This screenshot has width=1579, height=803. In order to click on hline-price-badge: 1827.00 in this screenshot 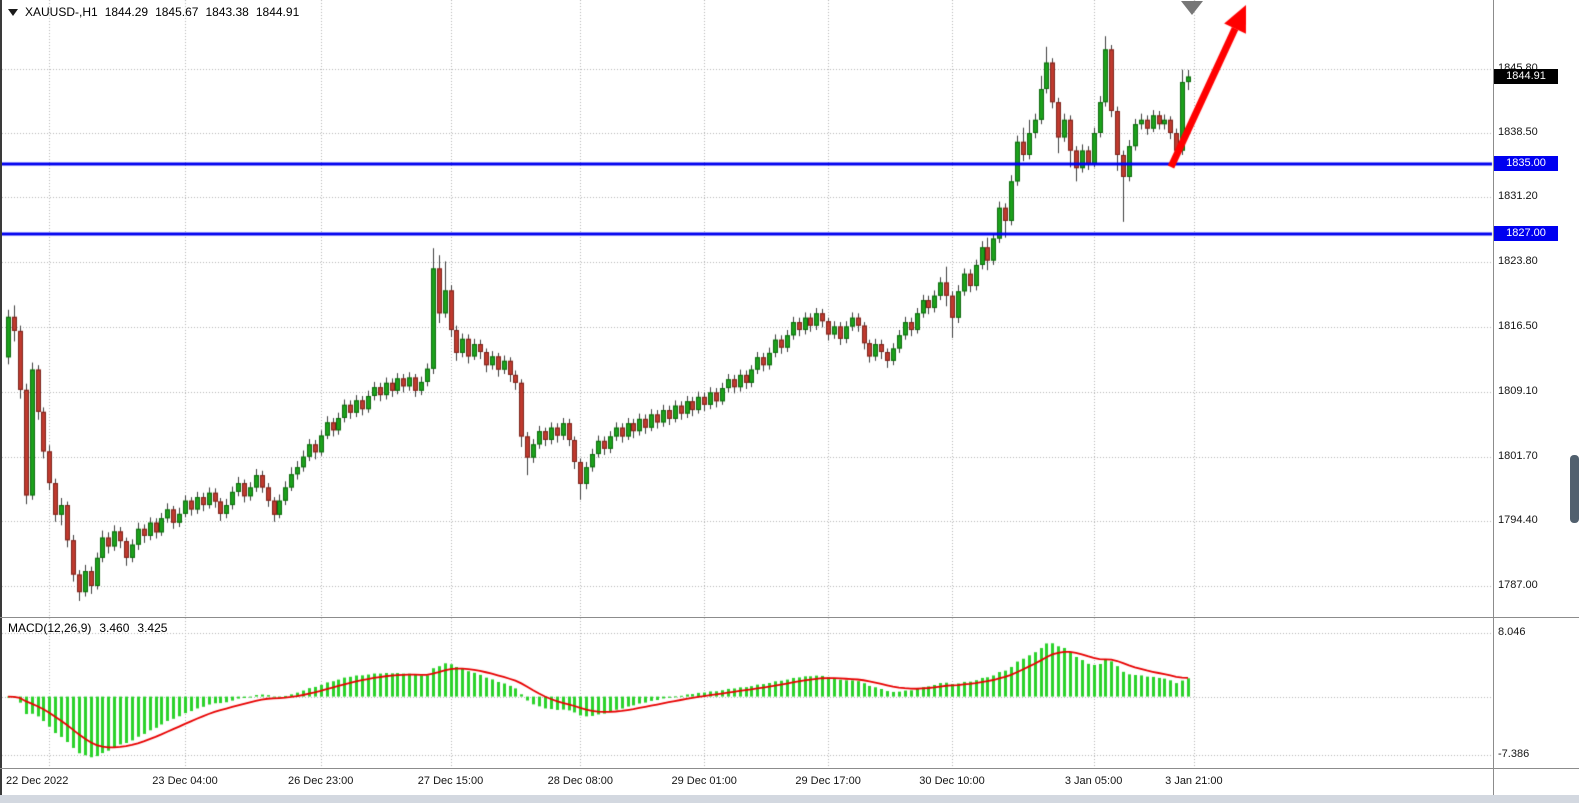, I will do `click(1526, 234)`.